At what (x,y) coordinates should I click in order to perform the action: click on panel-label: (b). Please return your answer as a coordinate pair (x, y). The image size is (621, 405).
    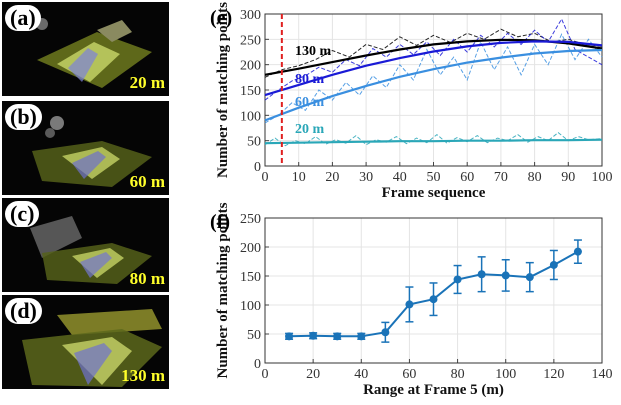
    Looking at the image, I should click on (23, 117).